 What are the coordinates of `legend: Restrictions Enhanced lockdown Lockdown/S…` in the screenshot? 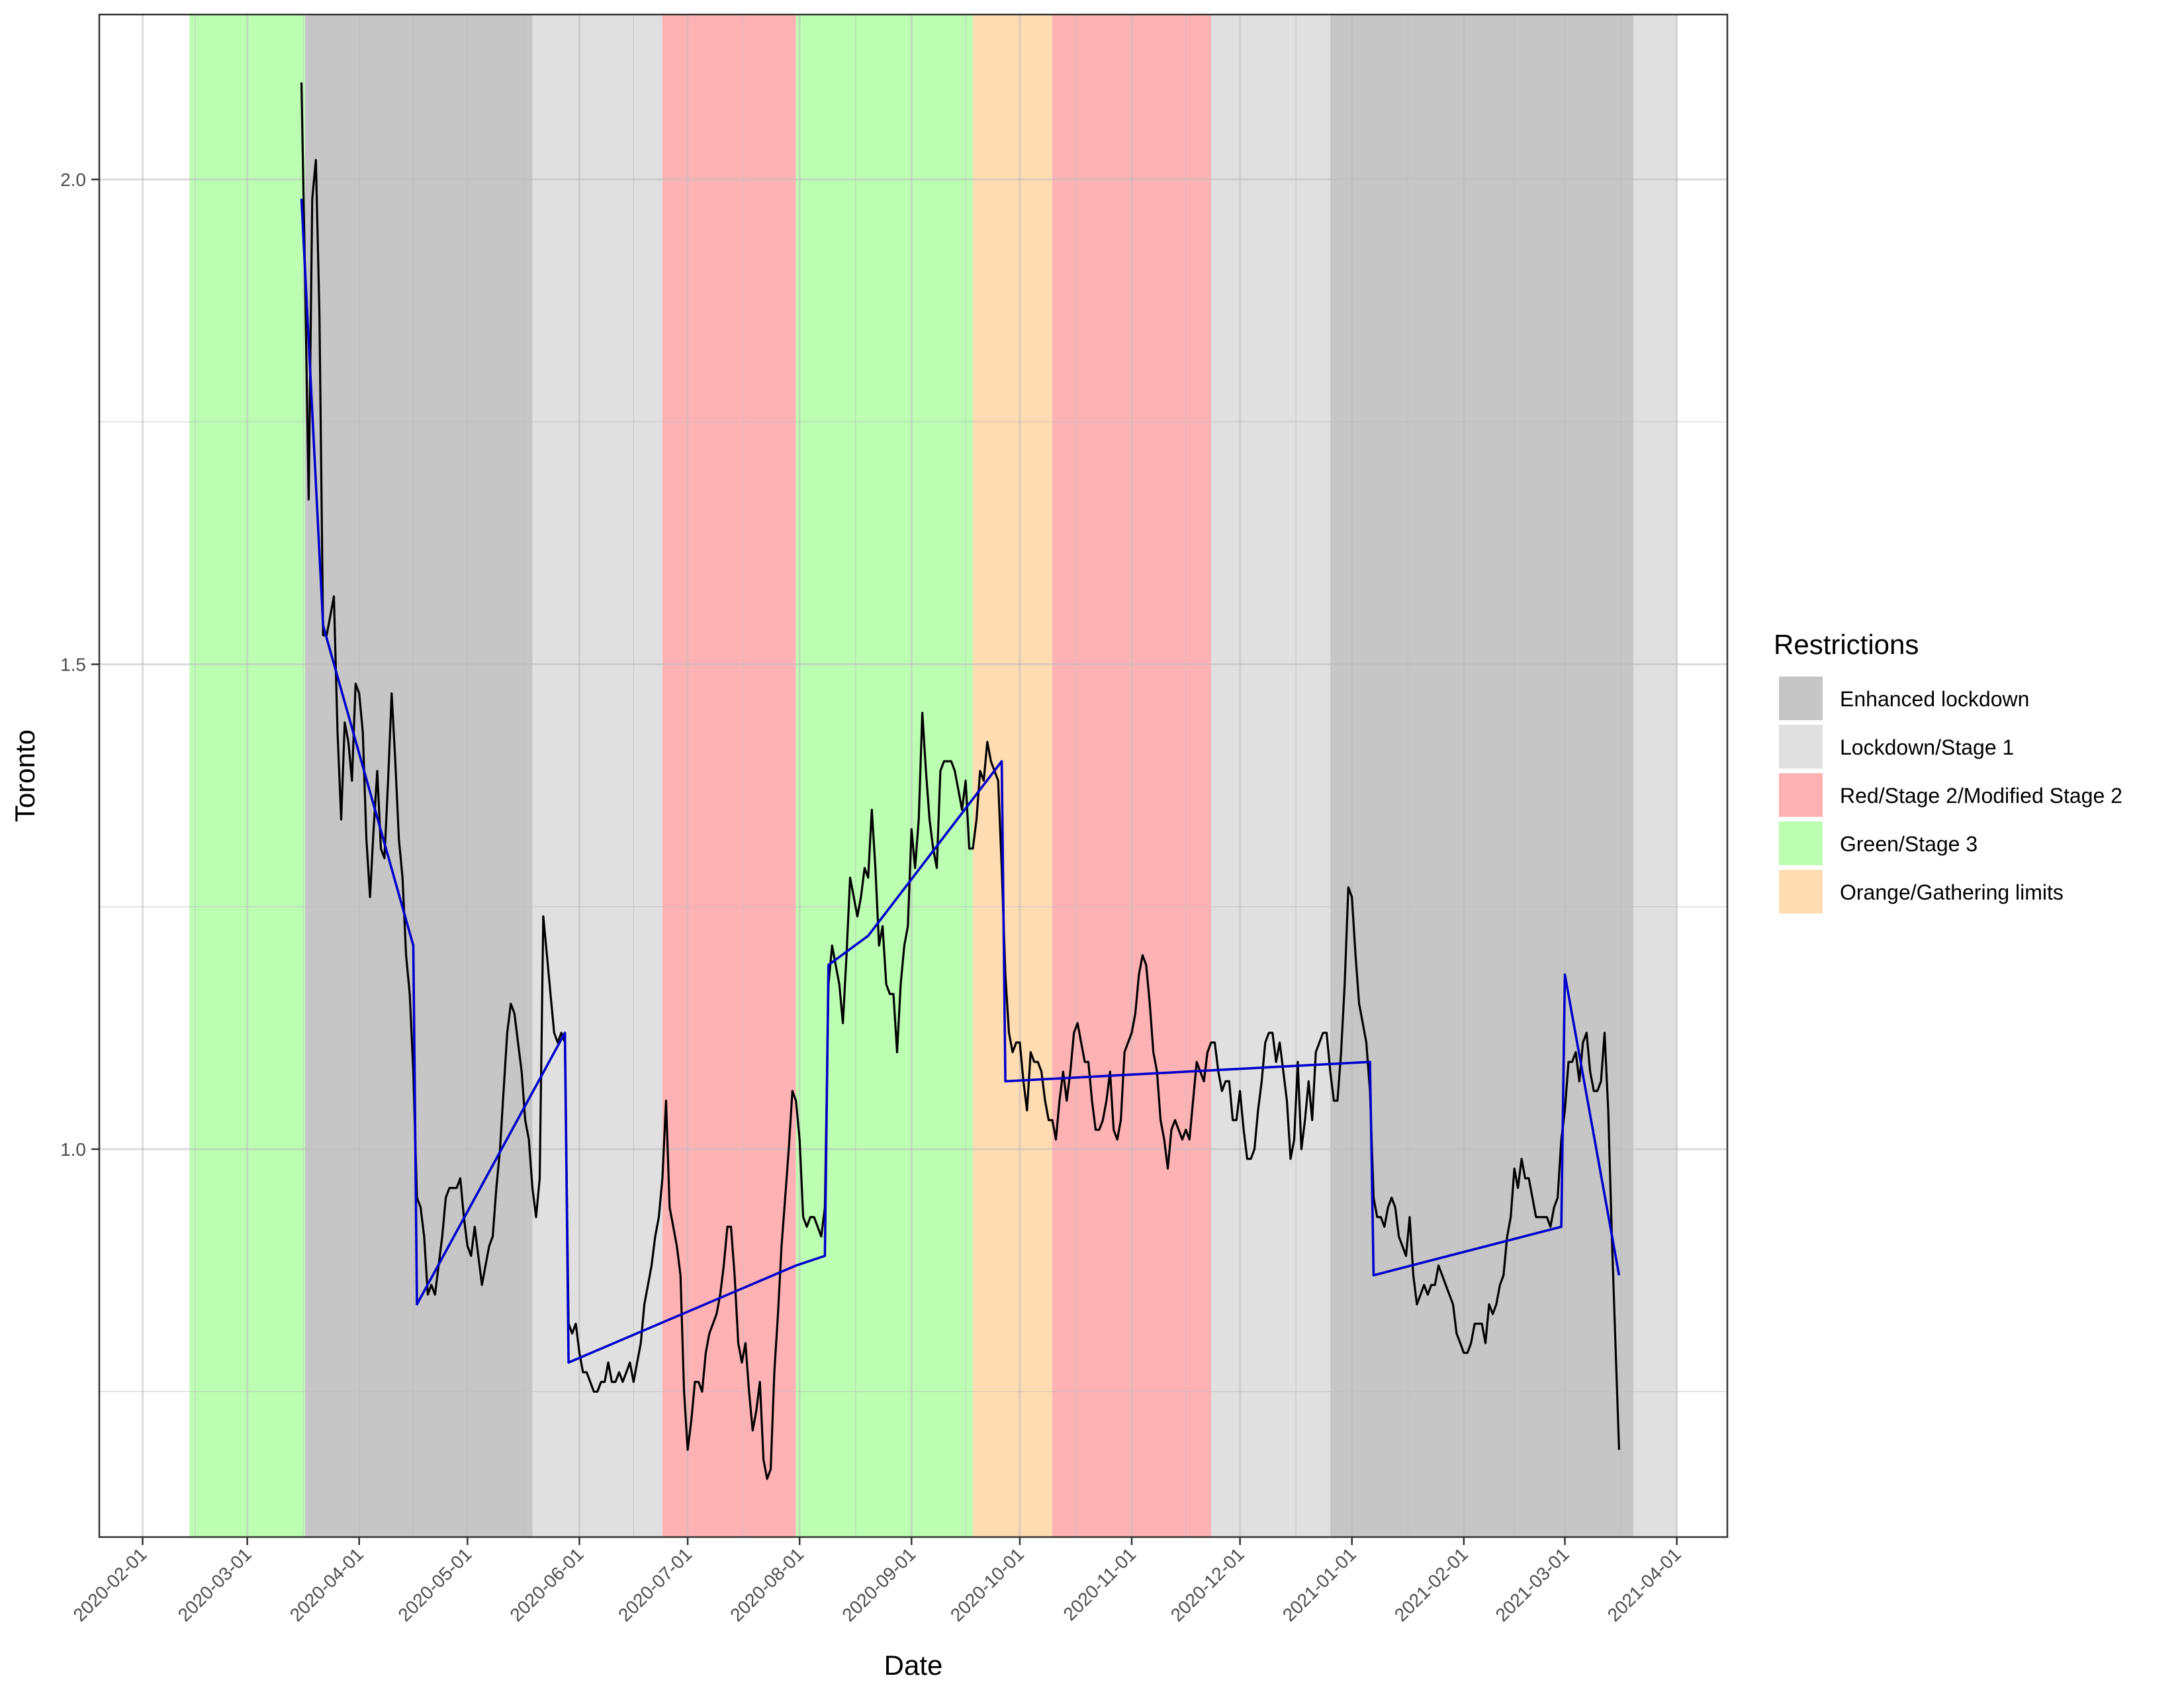 It's located at (1948, 771).